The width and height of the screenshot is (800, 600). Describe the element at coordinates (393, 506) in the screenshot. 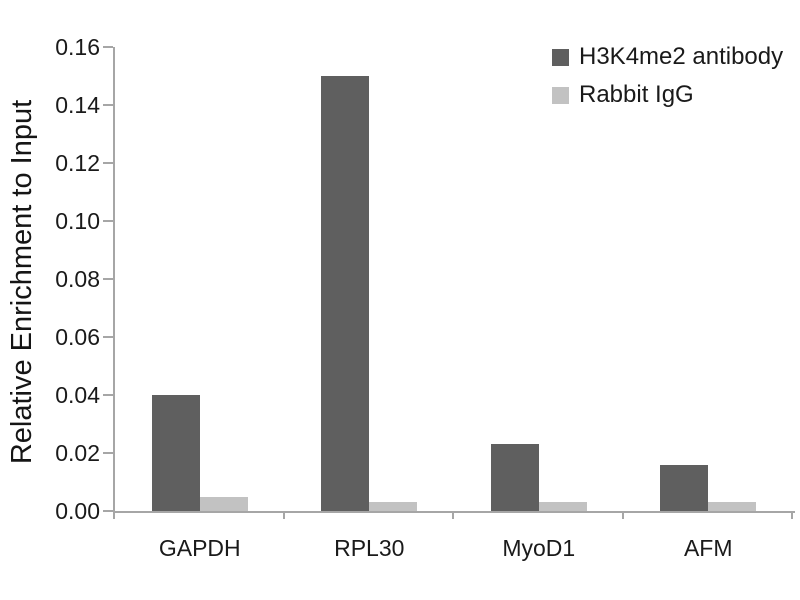

I see `bar-rabbit-igg-rpl30` at that location.